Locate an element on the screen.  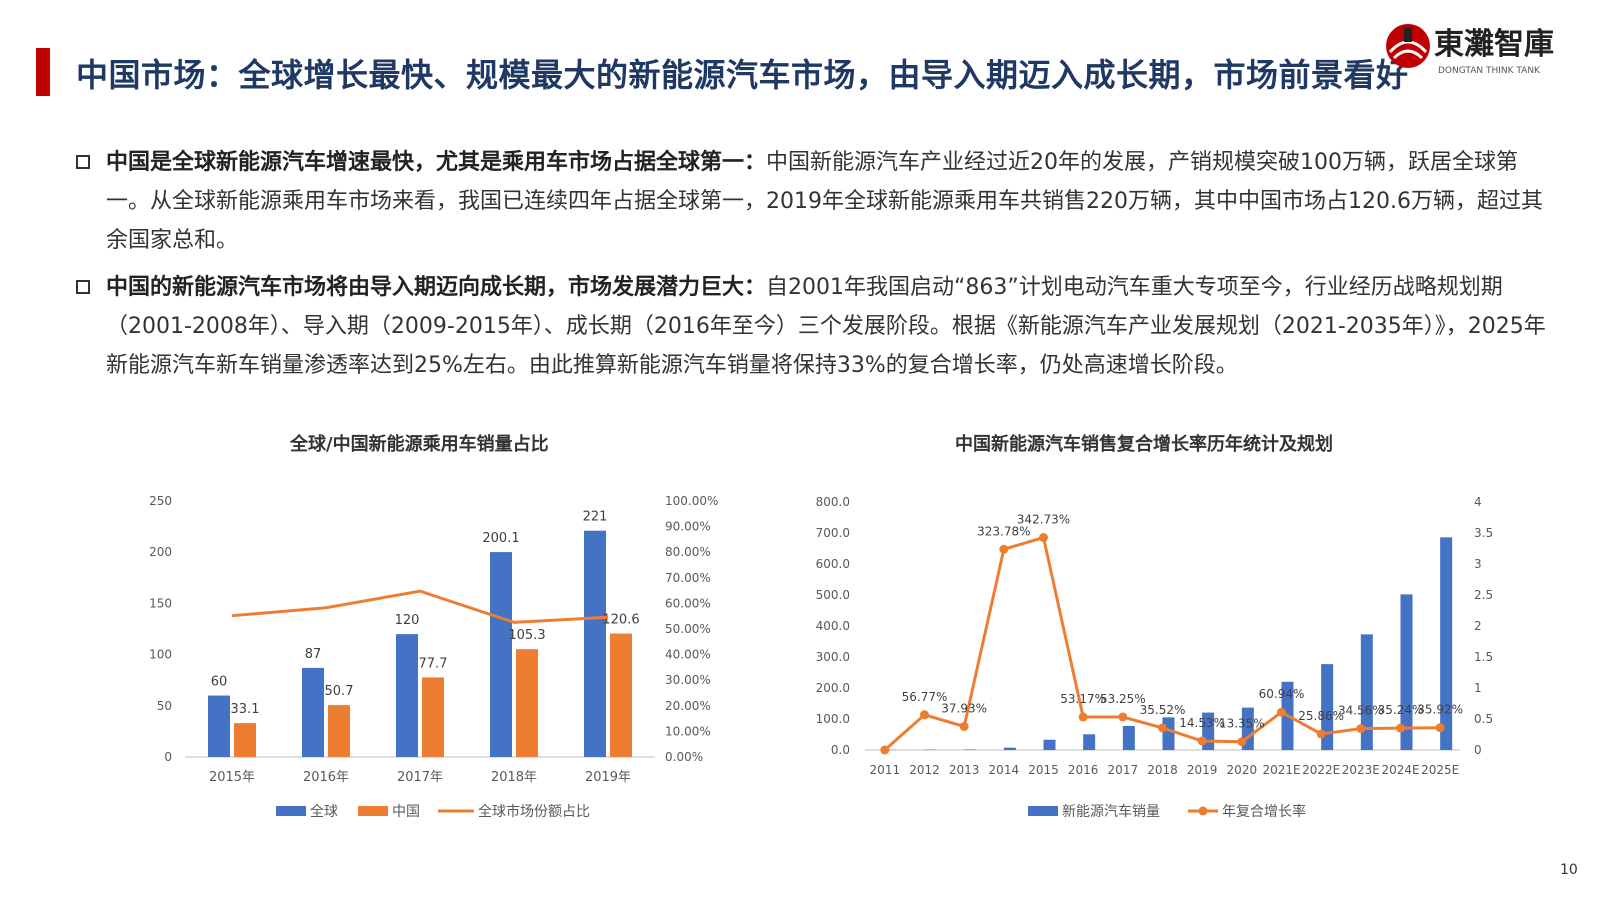
x-tick-label: 2018年 is located at coordinates (514, 777).